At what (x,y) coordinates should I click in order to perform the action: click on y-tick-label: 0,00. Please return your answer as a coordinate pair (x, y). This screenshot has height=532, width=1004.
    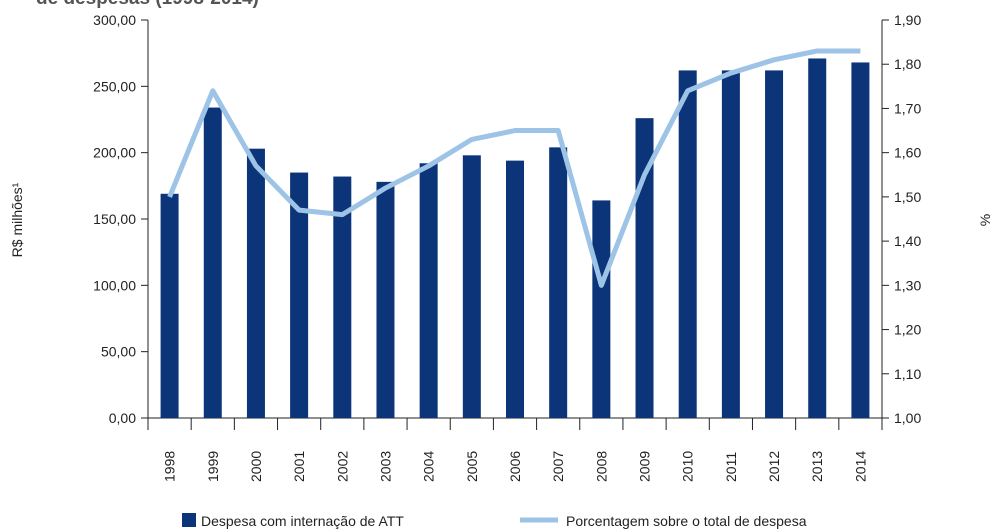
    Looking at the image, I should click on (122, 418).